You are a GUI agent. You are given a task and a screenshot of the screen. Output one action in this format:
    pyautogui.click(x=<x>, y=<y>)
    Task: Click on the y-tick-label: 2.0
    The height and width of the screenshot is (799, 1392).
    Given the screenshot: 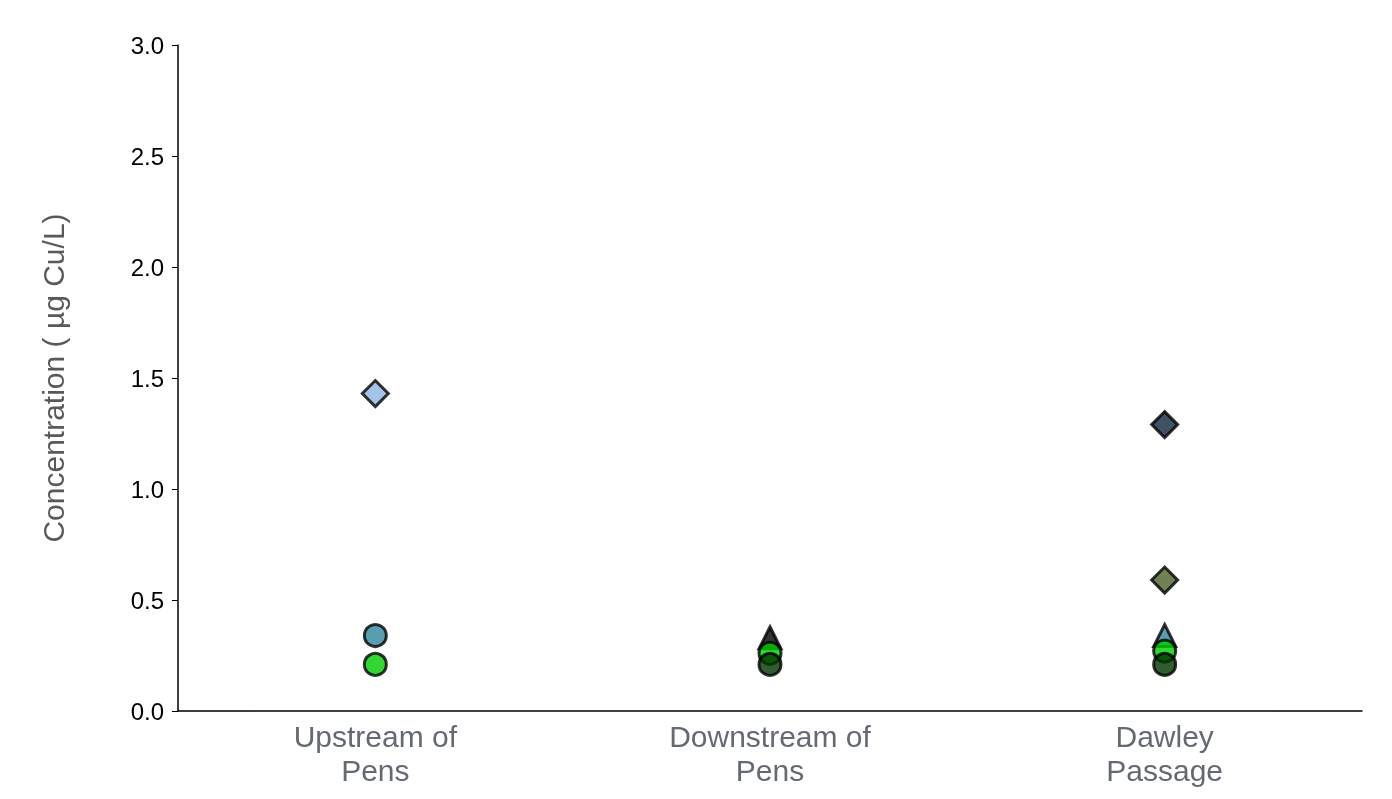 What is the action you would take?
    pyautogui.click(x=147, y=267)
    